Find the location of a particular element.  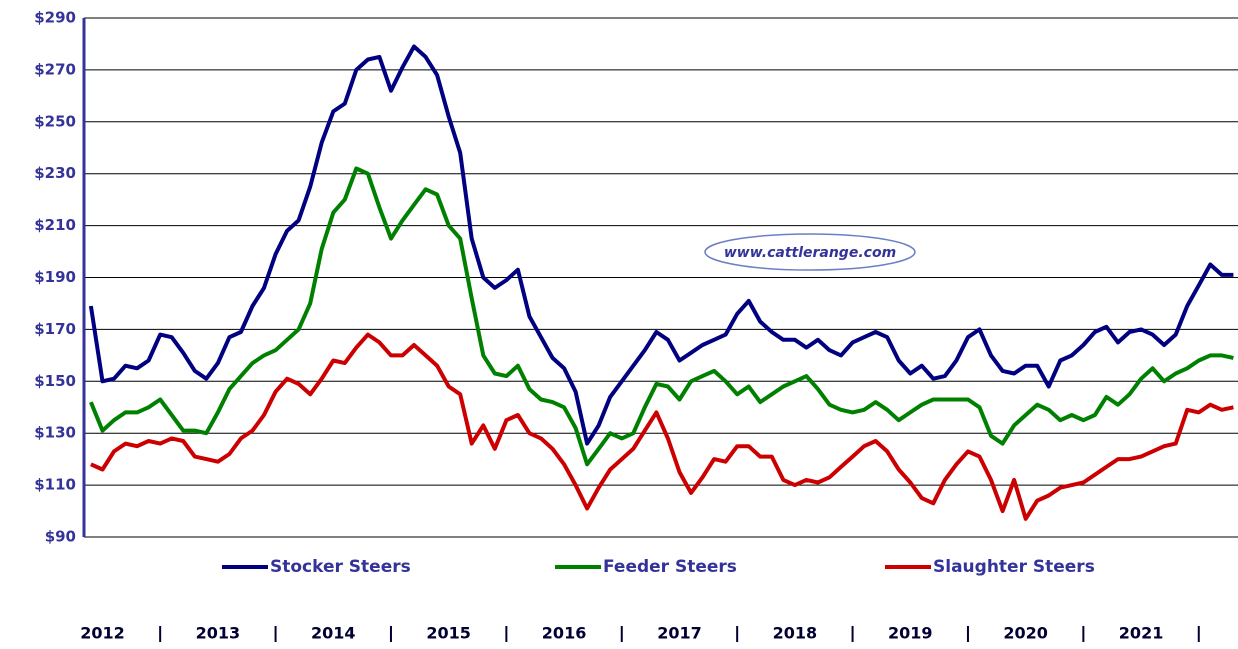

y-tick-label: $170 is located at coordinates (55, 329).